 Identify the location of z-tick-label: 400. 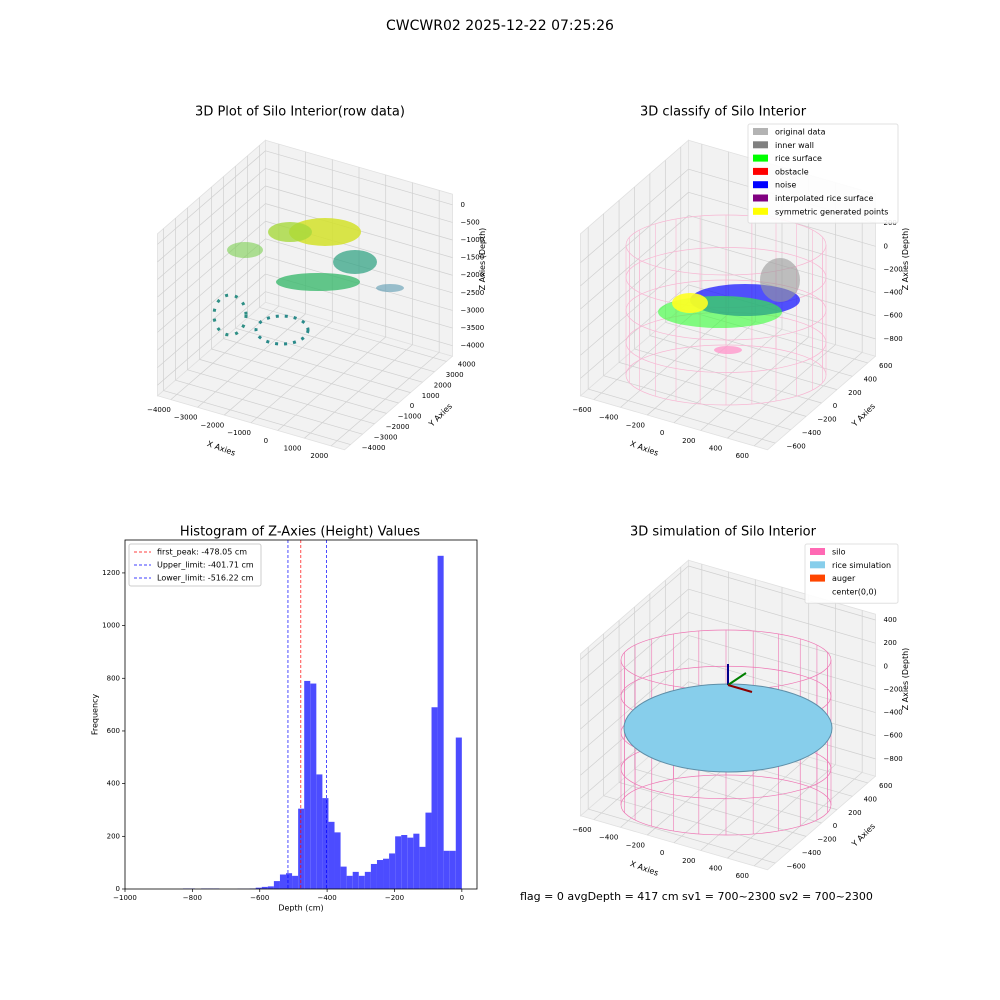
(890, 620).